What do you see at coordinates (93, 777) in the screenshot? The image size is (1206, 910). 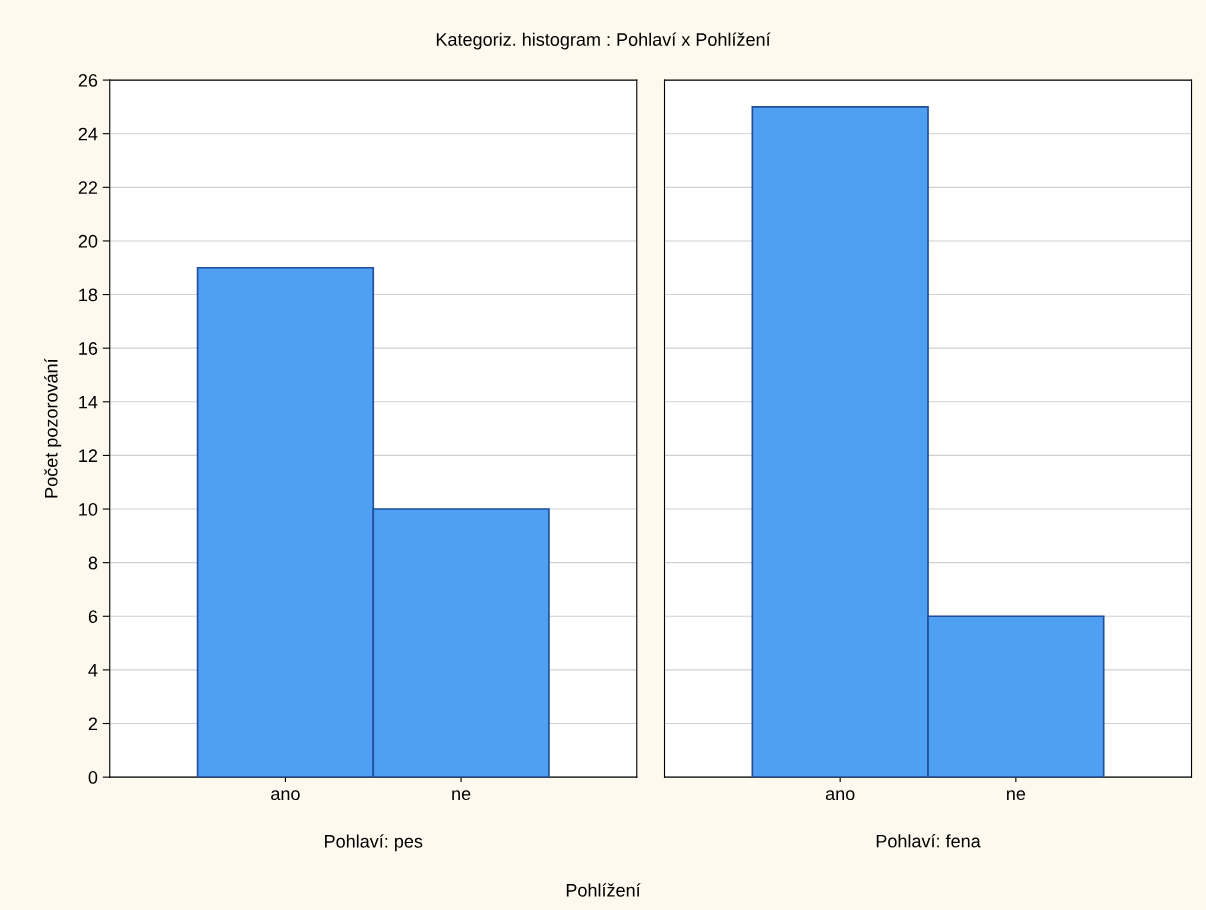 I see `y-tick-label: 0` at bounding box center [93, 777].